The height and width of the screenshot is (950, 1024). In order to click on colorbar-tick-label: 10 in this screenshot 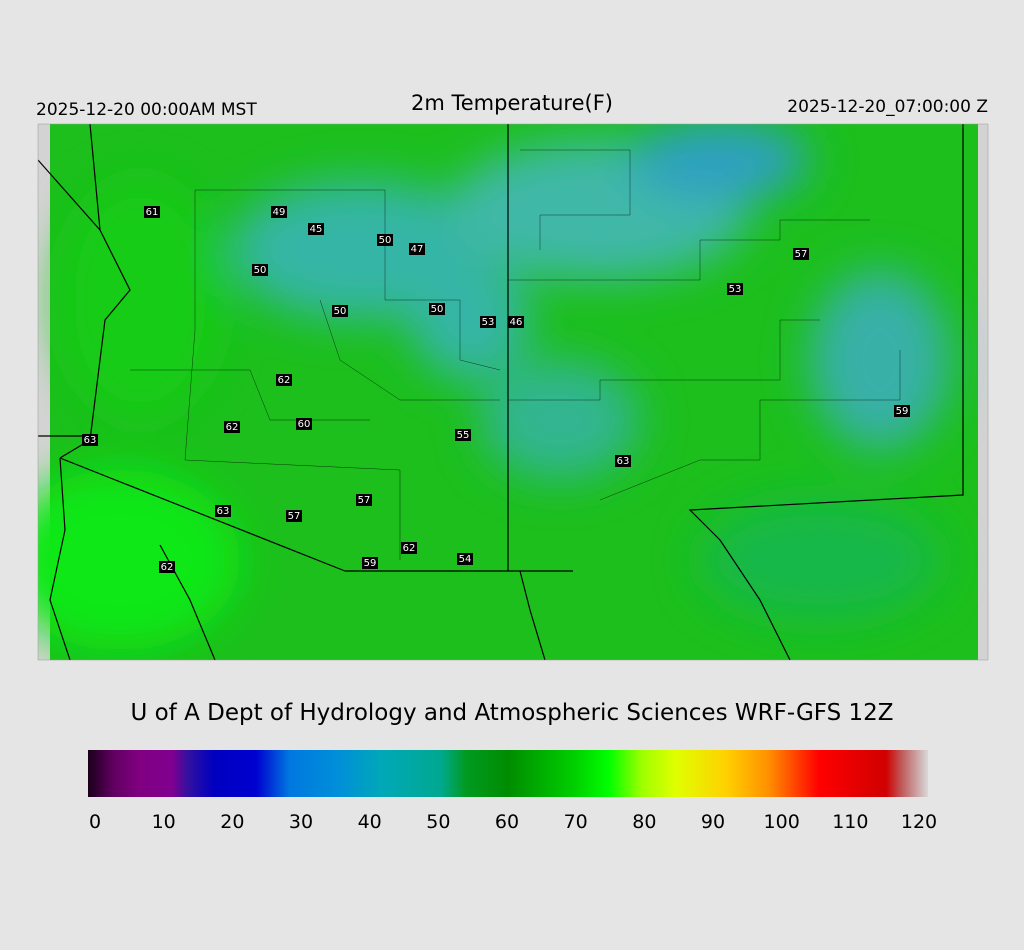, I will do `click(164, 822)`.